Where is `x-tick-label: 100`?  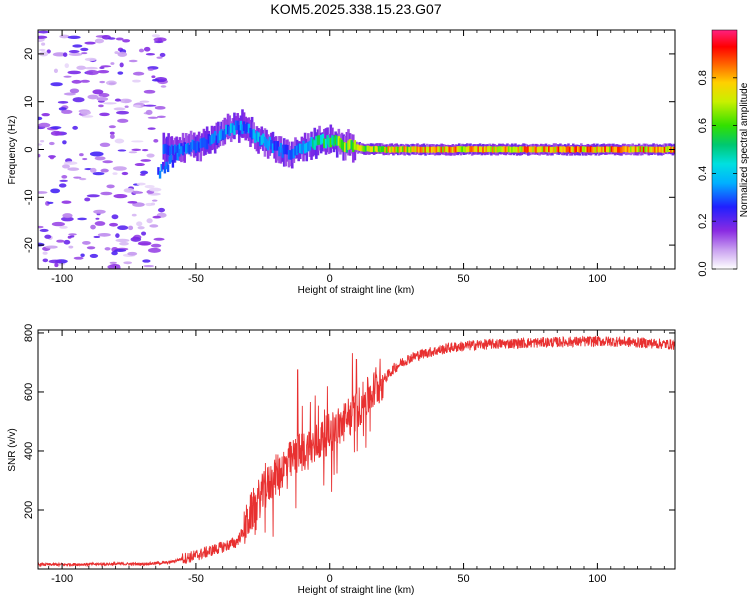 x-tick-label: 100 is located at coordinates (597, 579).